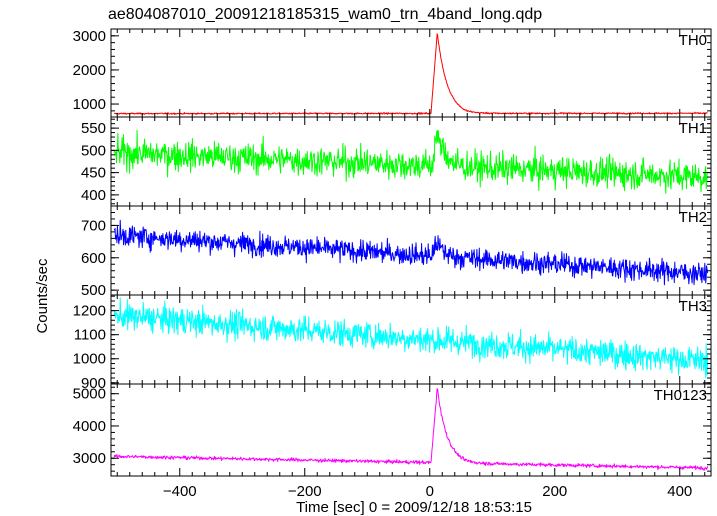 The height and width of the screenshot is (516, 717). What do you see at coordinates (89, 426) in the screenshot?
I see `y-tick-label: 4000` at bounding box center [89, 426].